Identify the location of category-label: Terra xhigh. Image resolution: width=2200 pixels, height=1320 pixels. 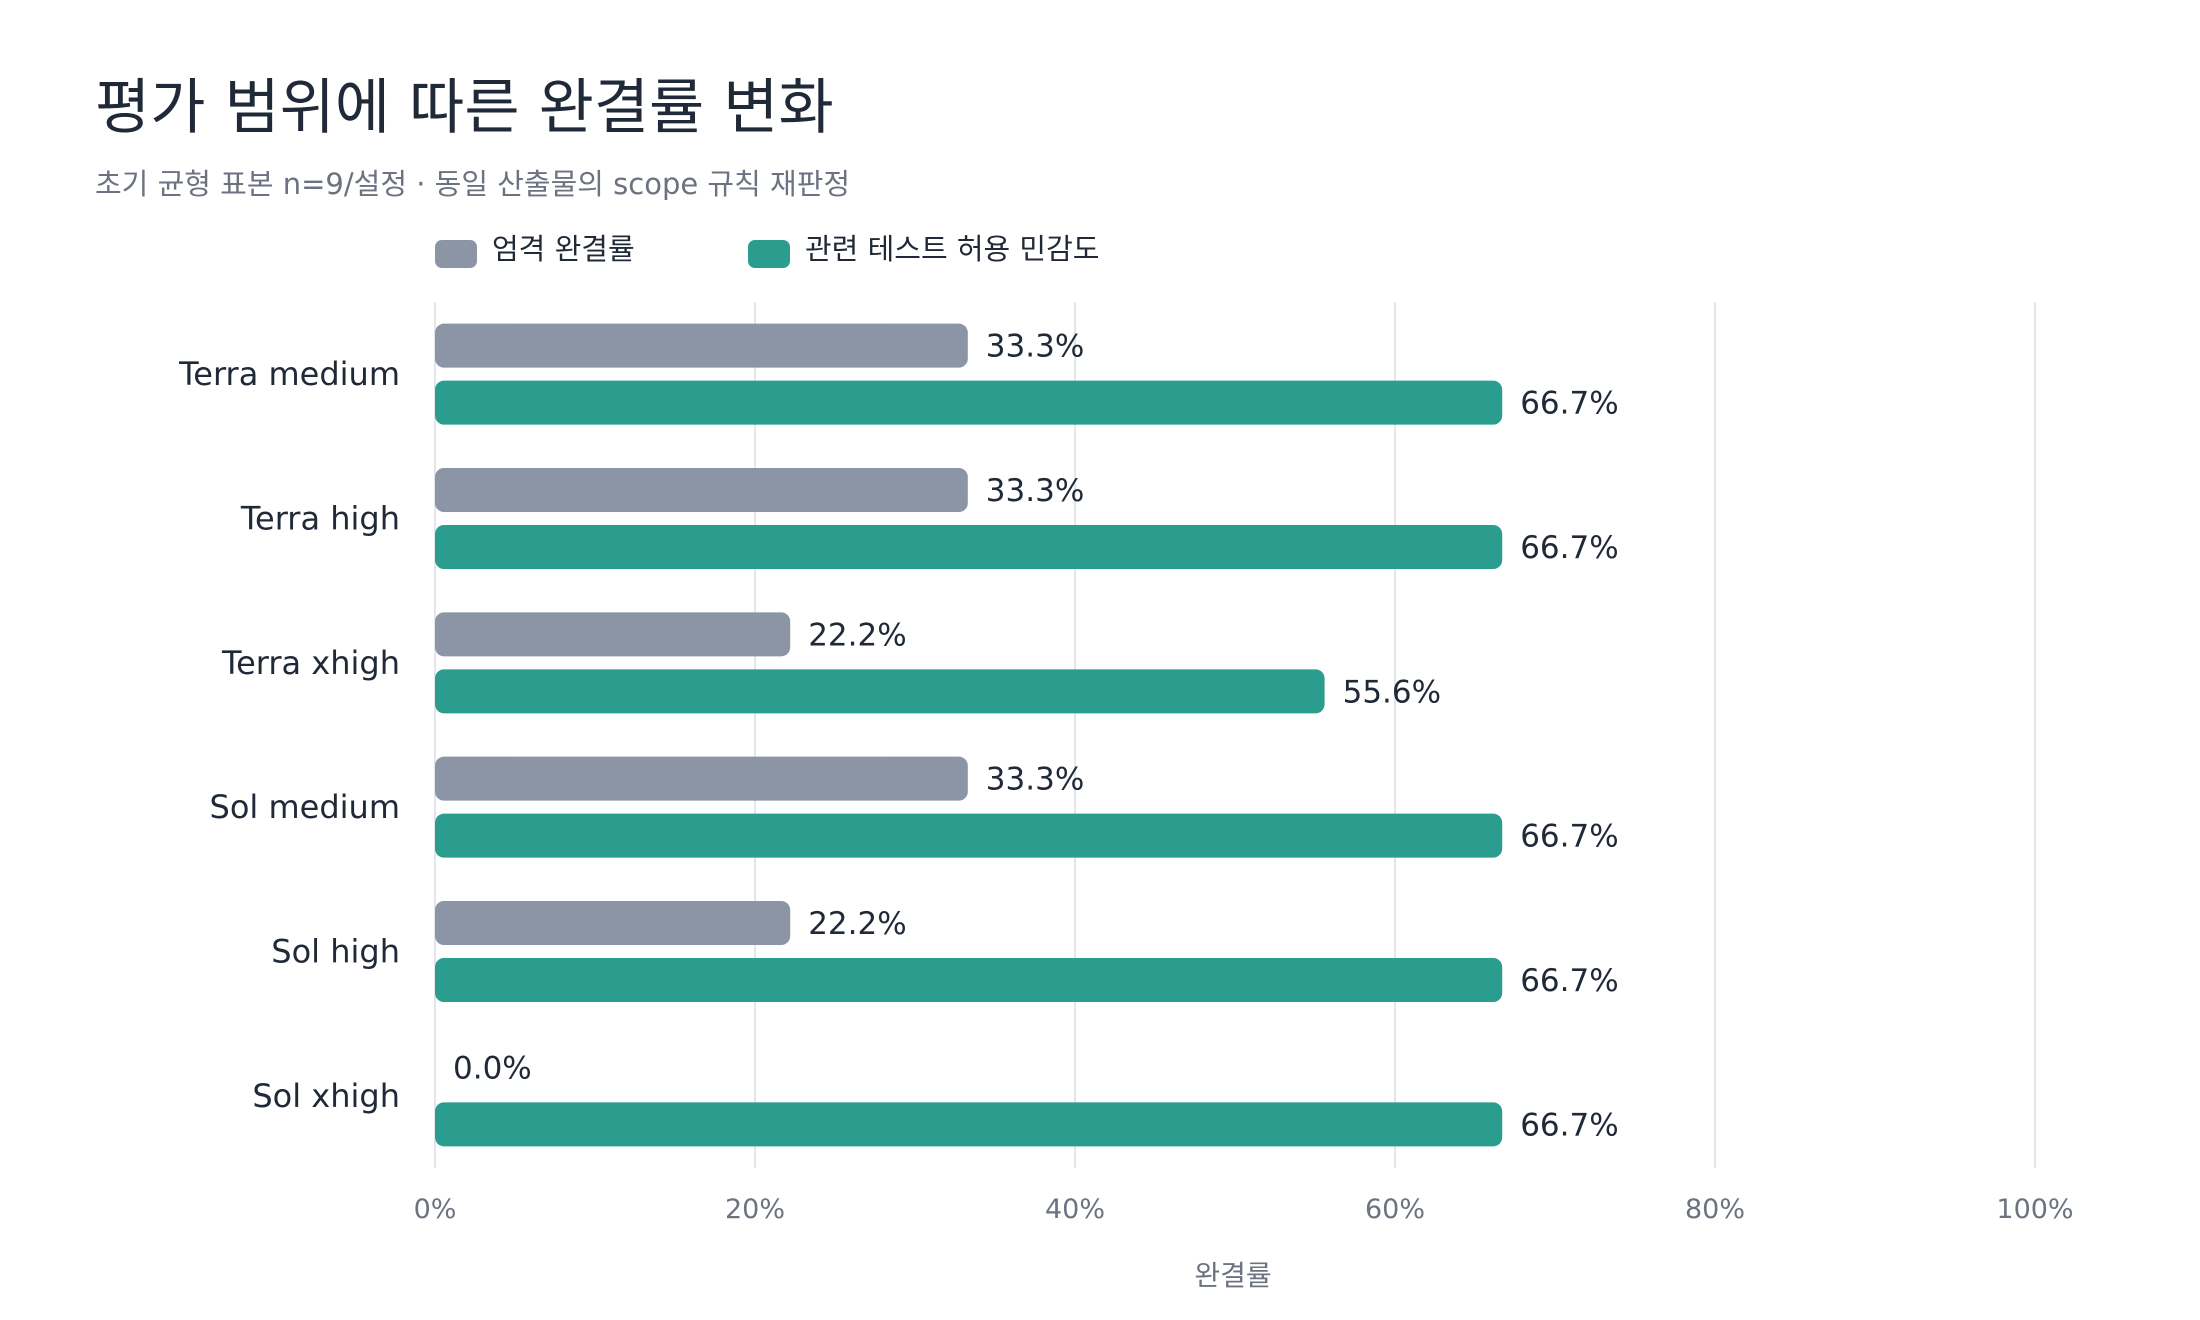
(310, 663).